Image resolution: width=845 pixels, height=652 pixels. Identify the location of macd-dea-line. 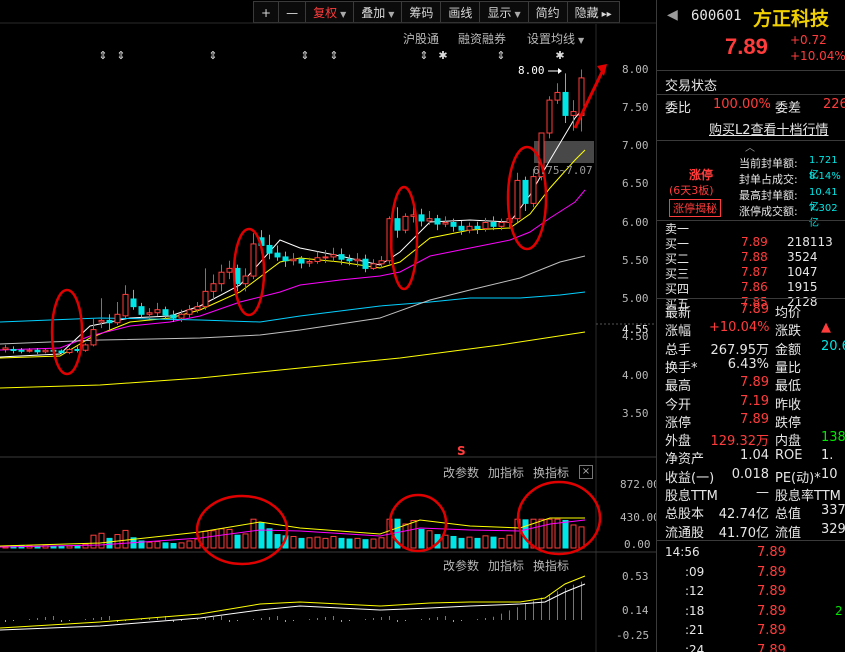
(293, 602).